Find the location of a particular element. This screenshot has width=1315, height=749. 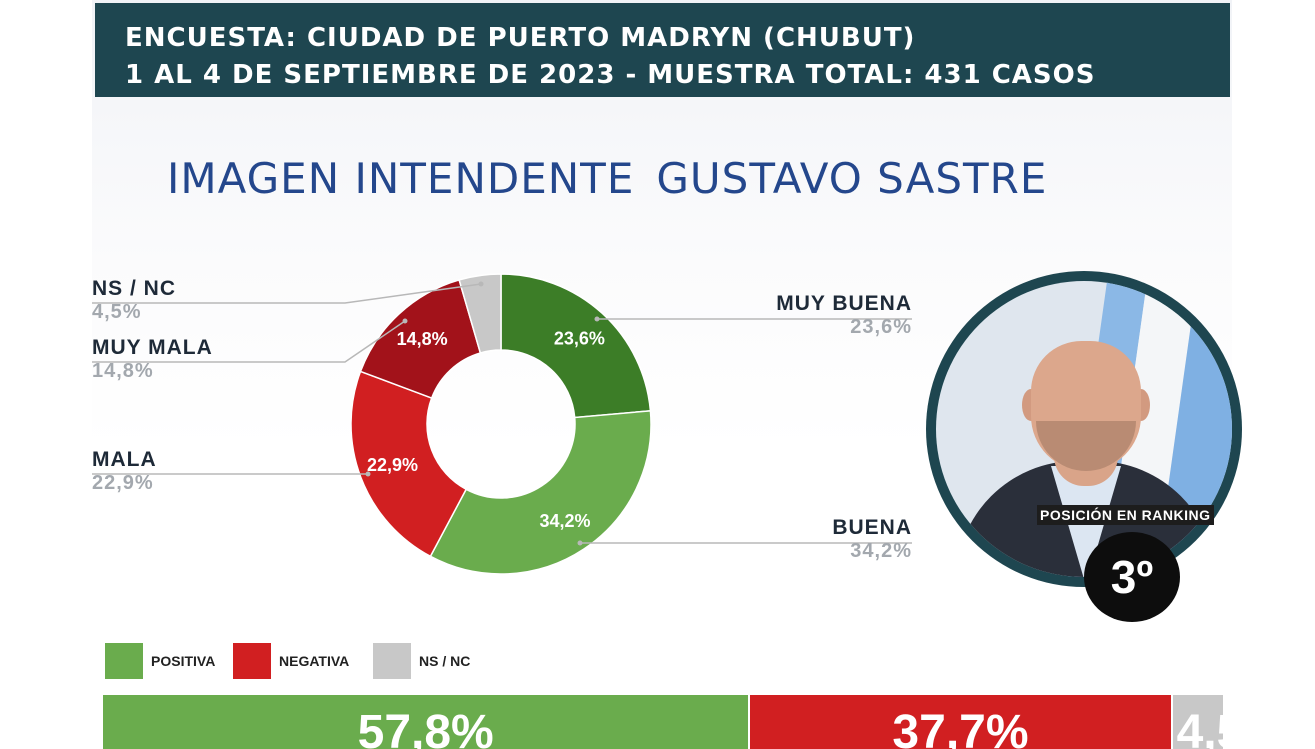

slice-muy-buena is located at coordinates (576, 346).